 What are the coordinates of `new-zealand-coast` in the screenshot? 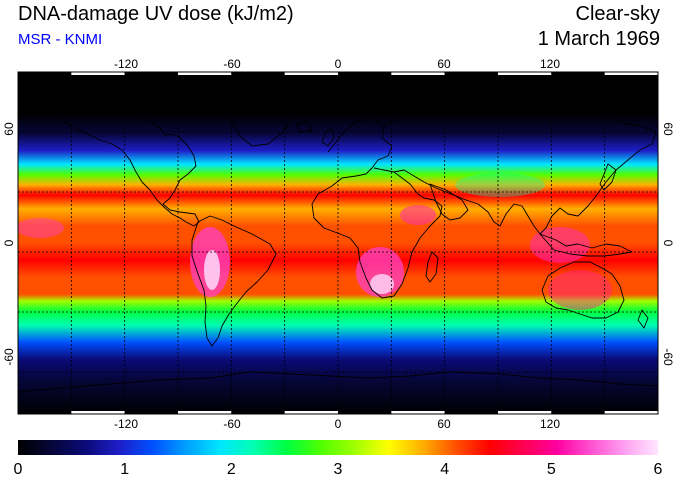 It's located at (643, 319).